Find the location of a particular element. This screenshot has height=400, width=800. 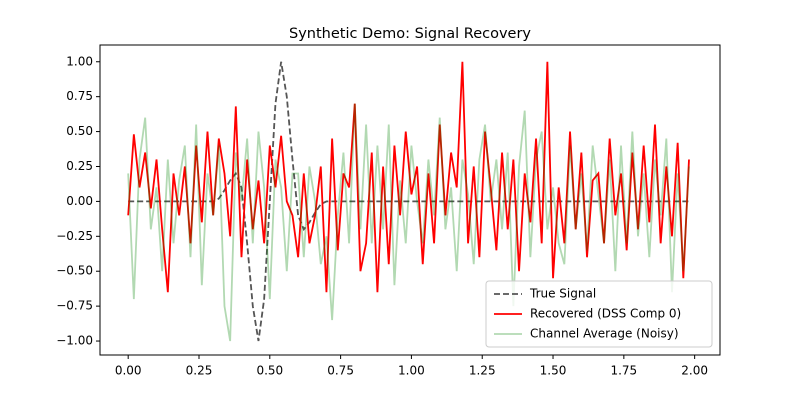

y-tick-label: 0.75 is located at coordinates (79, 96).